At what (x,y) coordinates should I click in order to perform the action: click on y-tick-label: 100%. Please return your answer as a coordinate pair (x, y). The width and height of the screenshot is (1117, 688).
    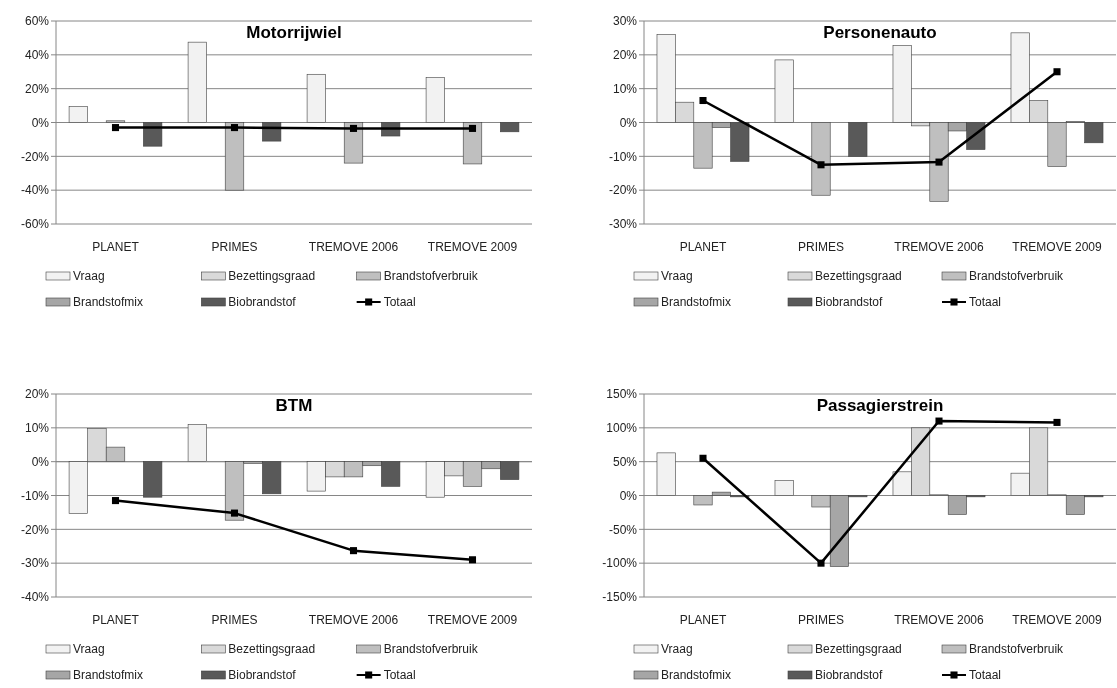
    Looking at the image, I should click on (622, 428).